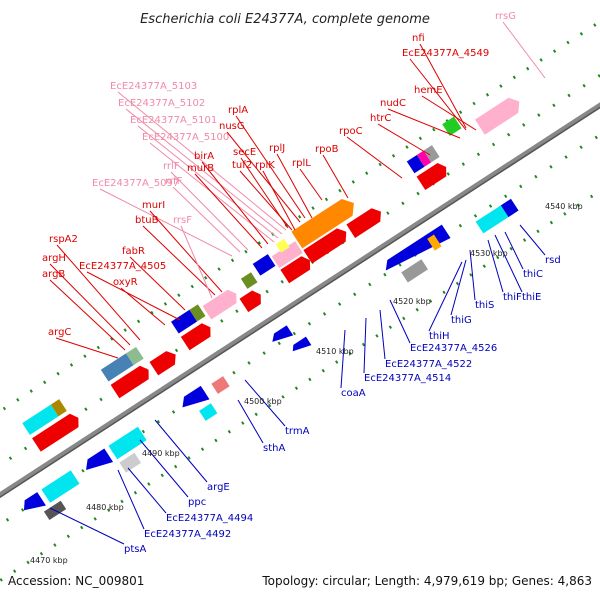  I want to click on gene-label: argC, so click(59, 332).